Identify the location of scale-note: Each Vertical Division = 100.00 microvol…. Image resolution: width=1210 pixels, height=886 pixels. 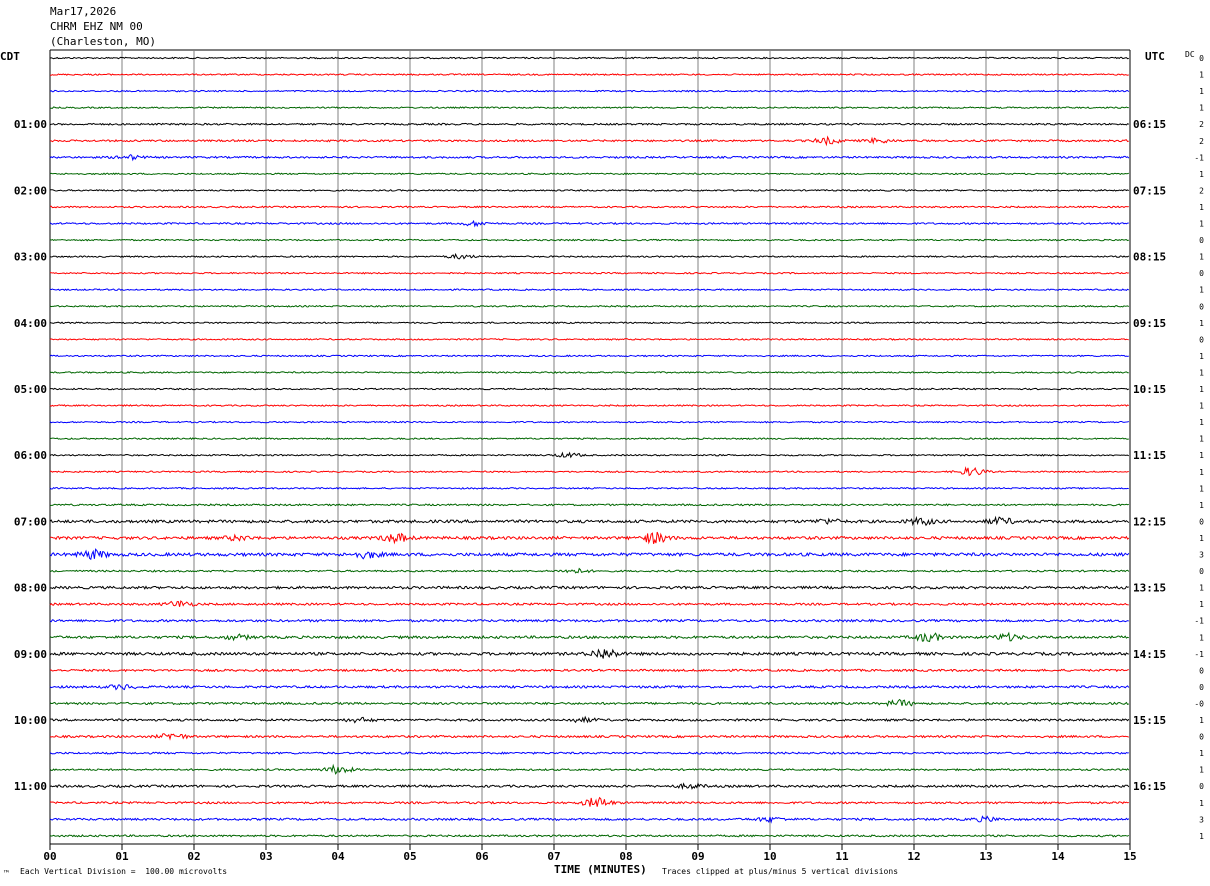
(124, 871).